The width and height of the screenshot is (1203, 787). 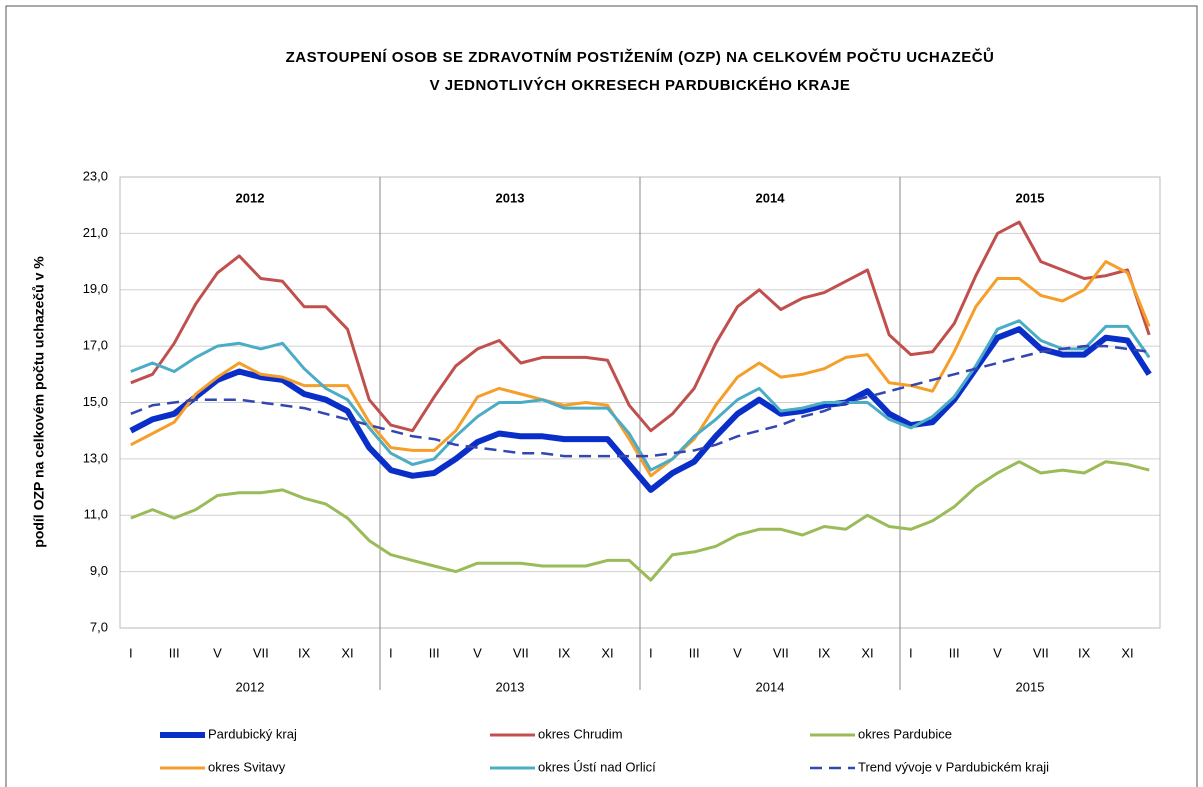 I want to click on y-tick-label: 13,0, so click(x=95, y=457).